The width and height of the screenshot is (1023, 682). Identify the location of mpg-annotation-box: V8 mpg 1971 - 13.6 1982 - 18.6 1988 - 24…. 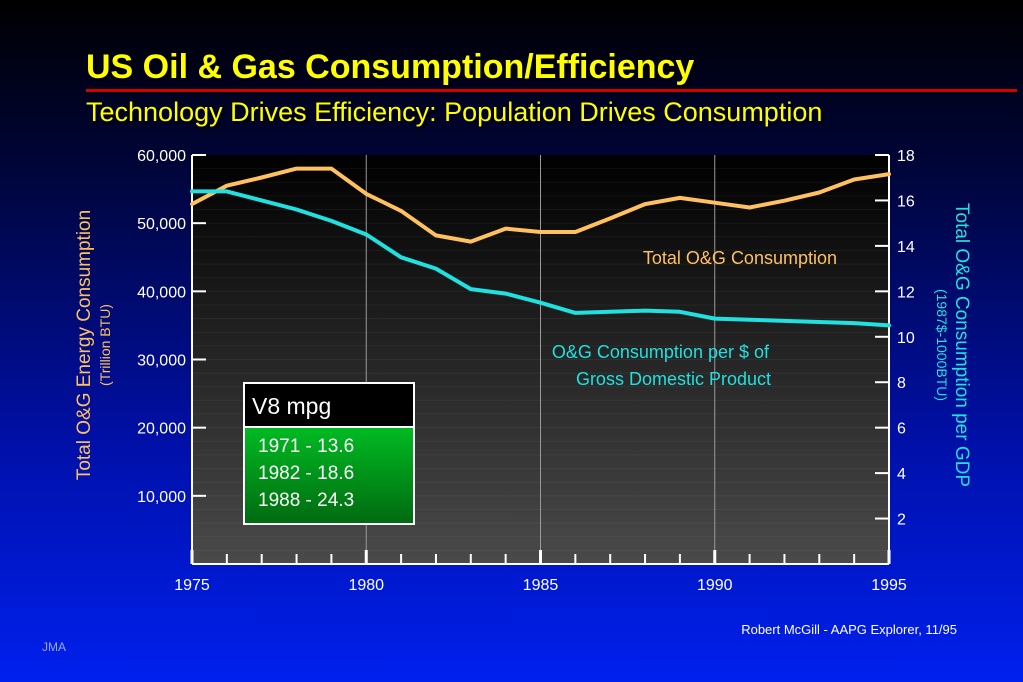
(329, 453).